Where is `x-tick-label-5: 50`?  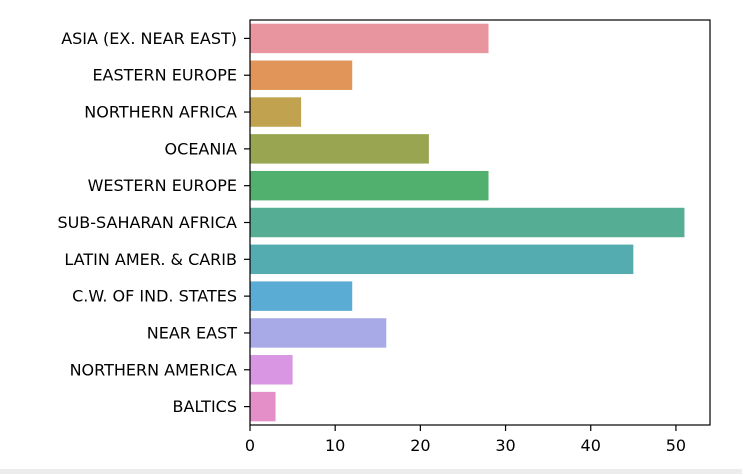
x-tick-label-5: 50 is located at coordinates (676, 445).